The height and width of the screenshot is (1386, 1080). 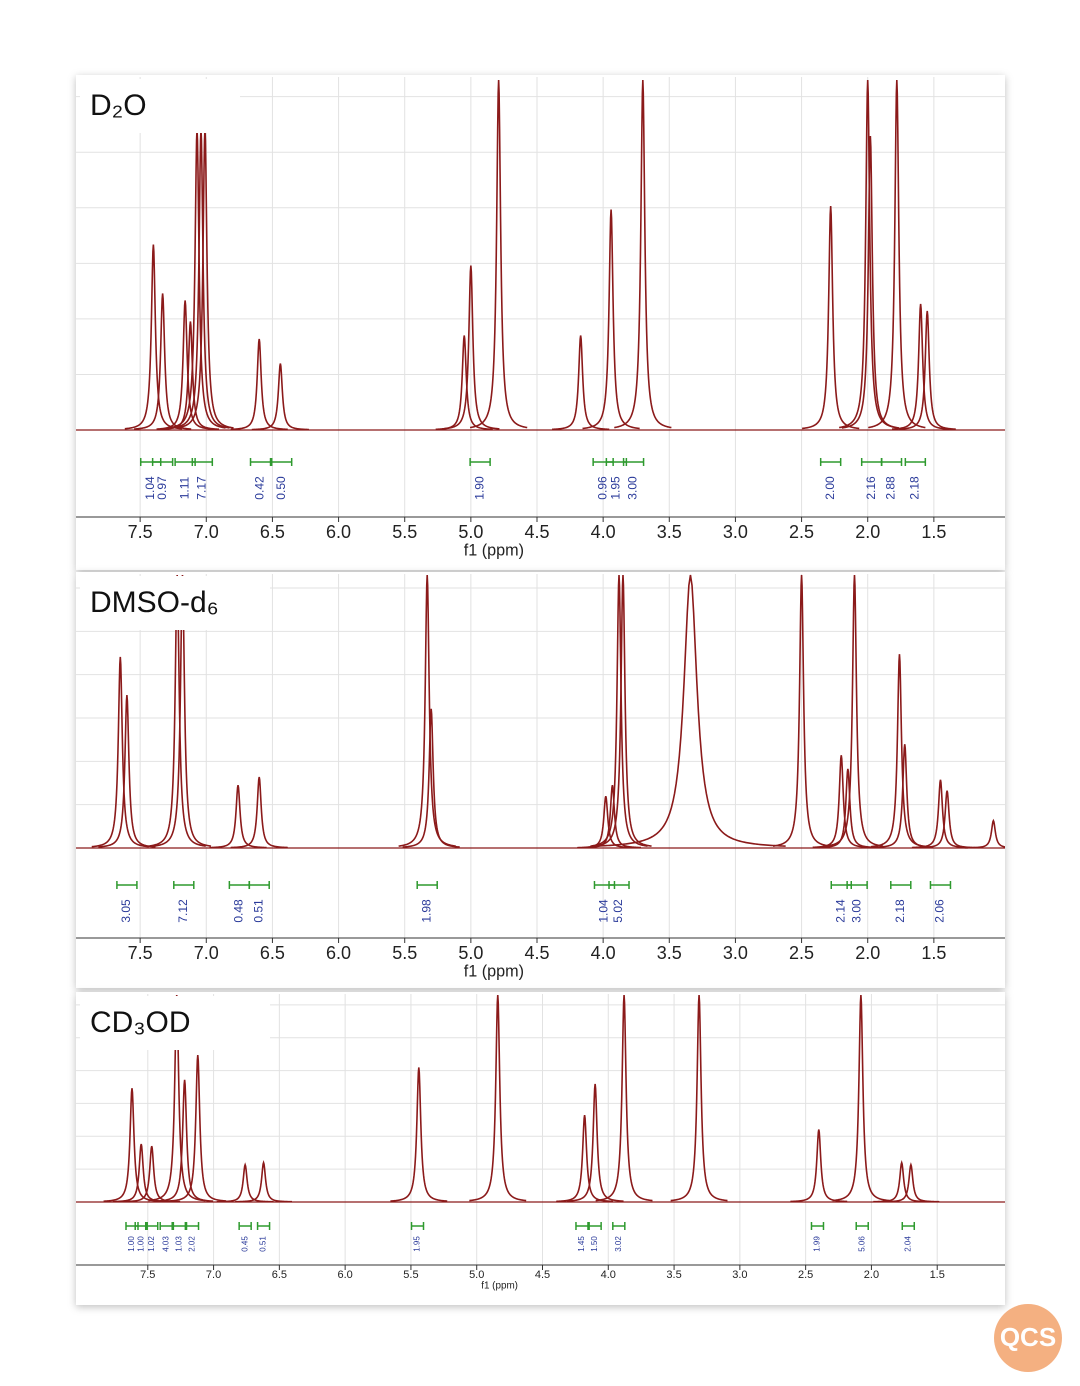 What do you see at coordinates (184, 487) in the screenshot?
I see `integral-label: 1.11` at bounding box center [184, 487].